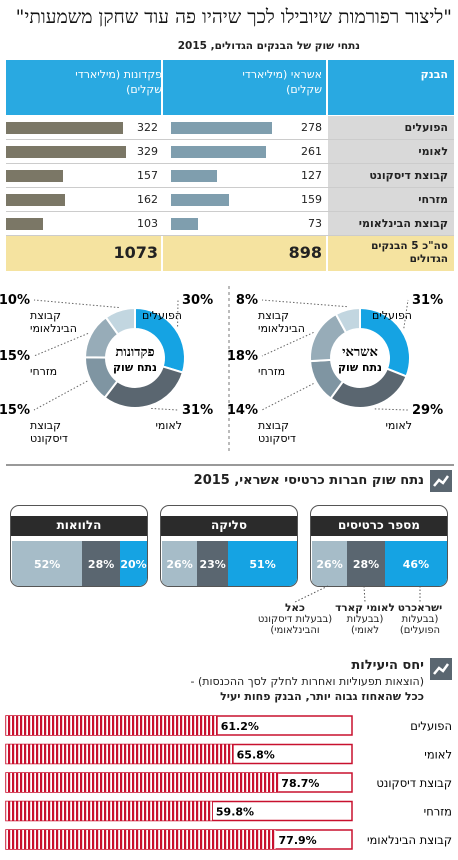 Image resolution: width=458 pixels, height=860 pixels. I want to click on bank-name: קבוצת הבינלאומי, so click(403, 223).